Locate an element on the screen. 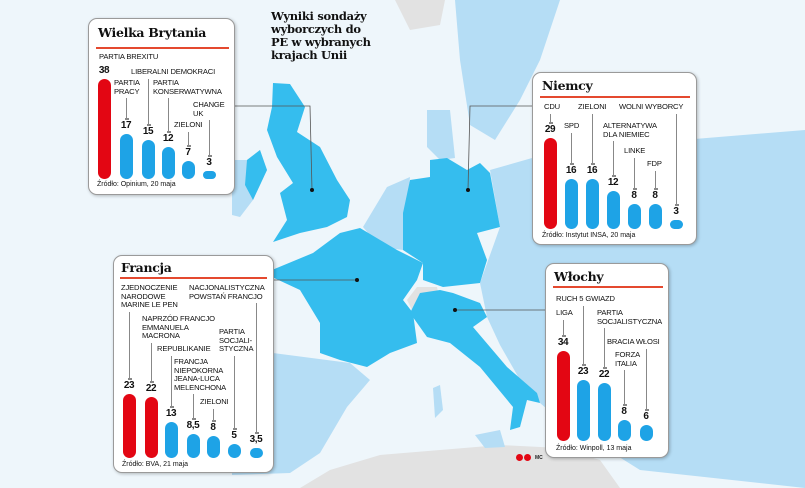  fr-dot is located at coordinates (357, 280).